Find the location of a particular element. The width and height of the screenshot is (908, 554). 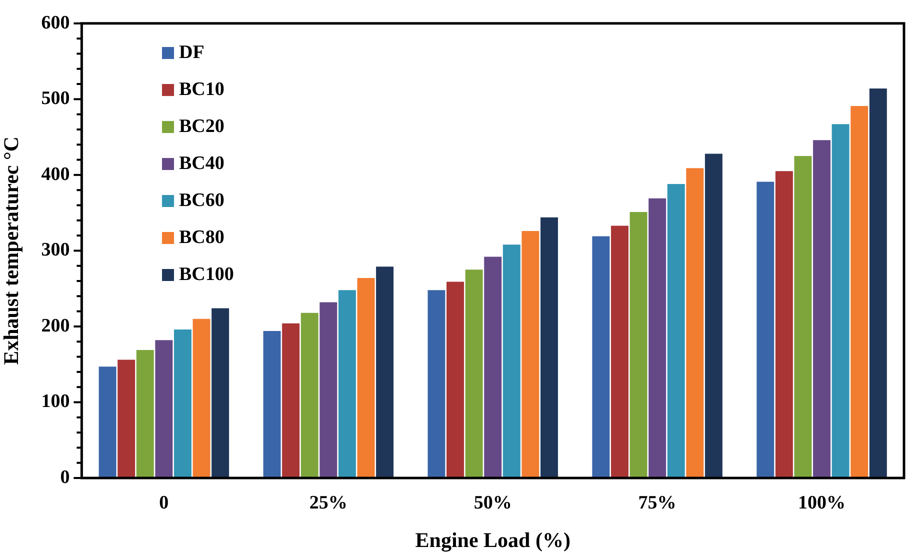

y-tick-label: 0 is located at coordinates (65, 477).